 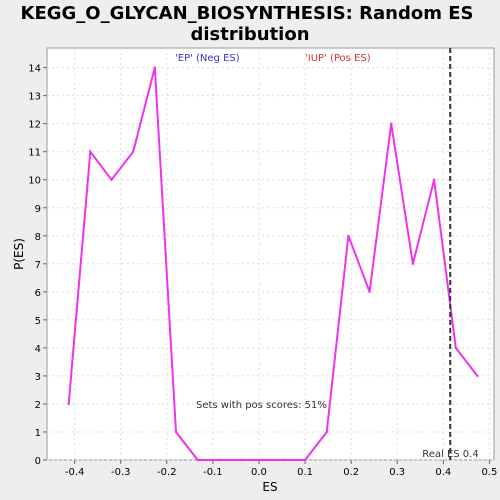 I want to click on x-tick-label: 0.1, so click(x=305, y=472).